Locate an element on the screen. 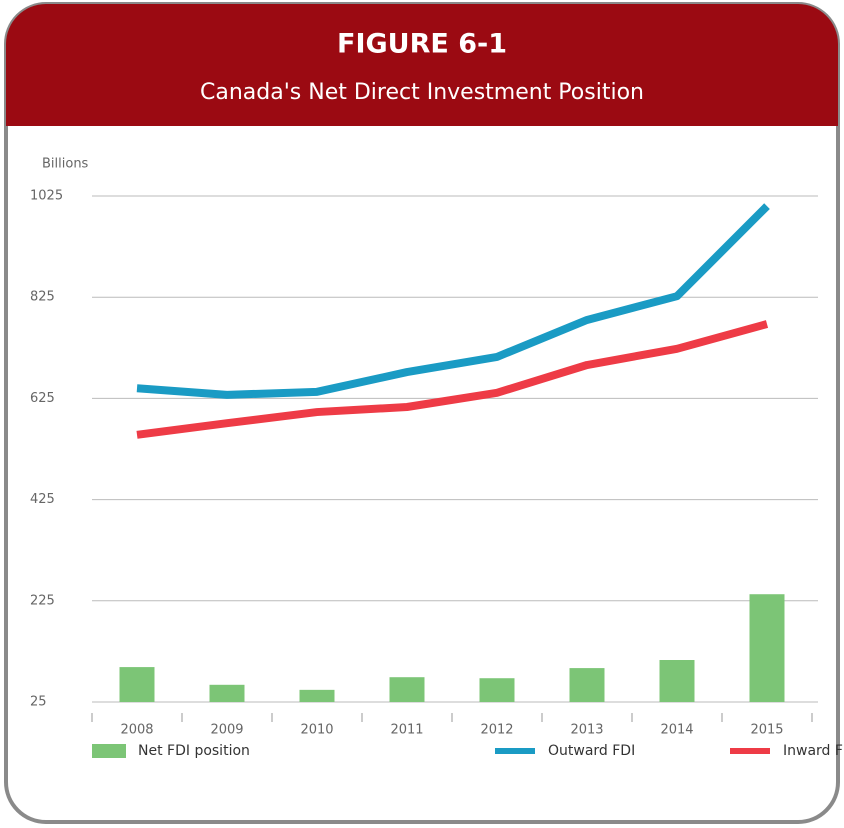 This screenshot has width=844, height=828. y-tick-label: 625 is located at coordinates (42, 398).